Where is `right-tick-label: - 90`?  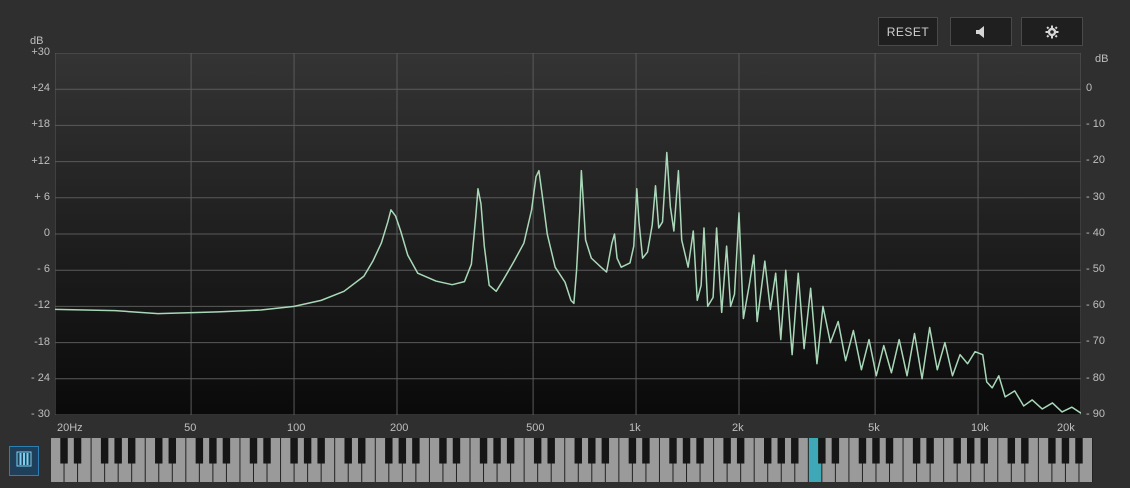
right-tick-label: - 90 is located at coordinates (1095, 413).